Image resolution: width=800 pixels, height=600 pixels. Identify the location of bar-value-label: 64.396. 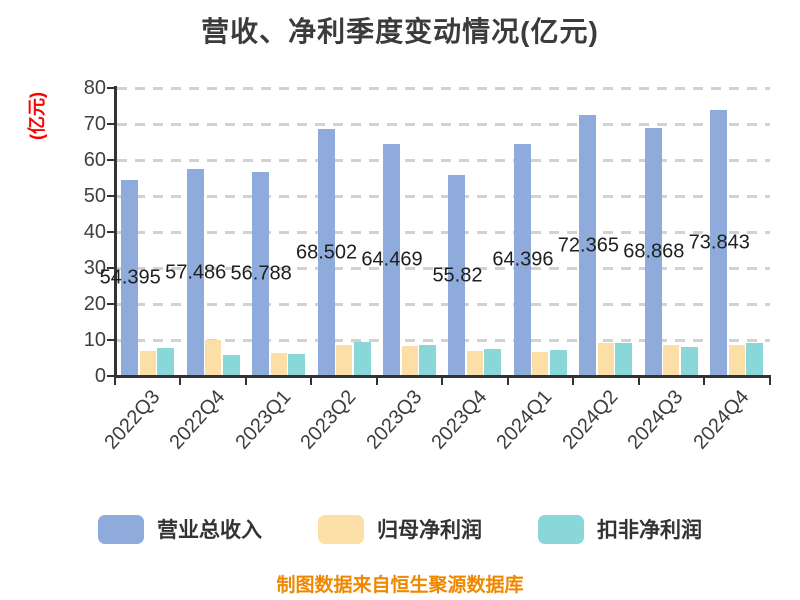
(523, 259).